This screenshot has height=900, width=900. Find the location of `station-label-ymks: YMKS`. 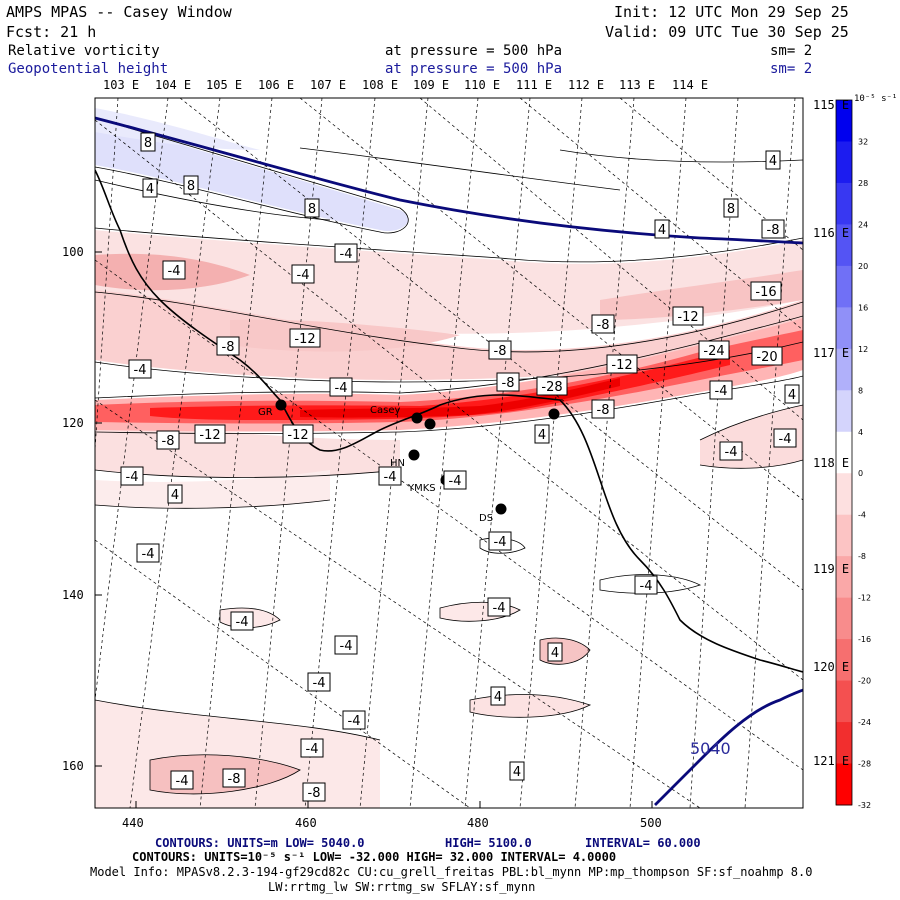

station-label-ymks: YMKS is located at coordinates (421, 488).